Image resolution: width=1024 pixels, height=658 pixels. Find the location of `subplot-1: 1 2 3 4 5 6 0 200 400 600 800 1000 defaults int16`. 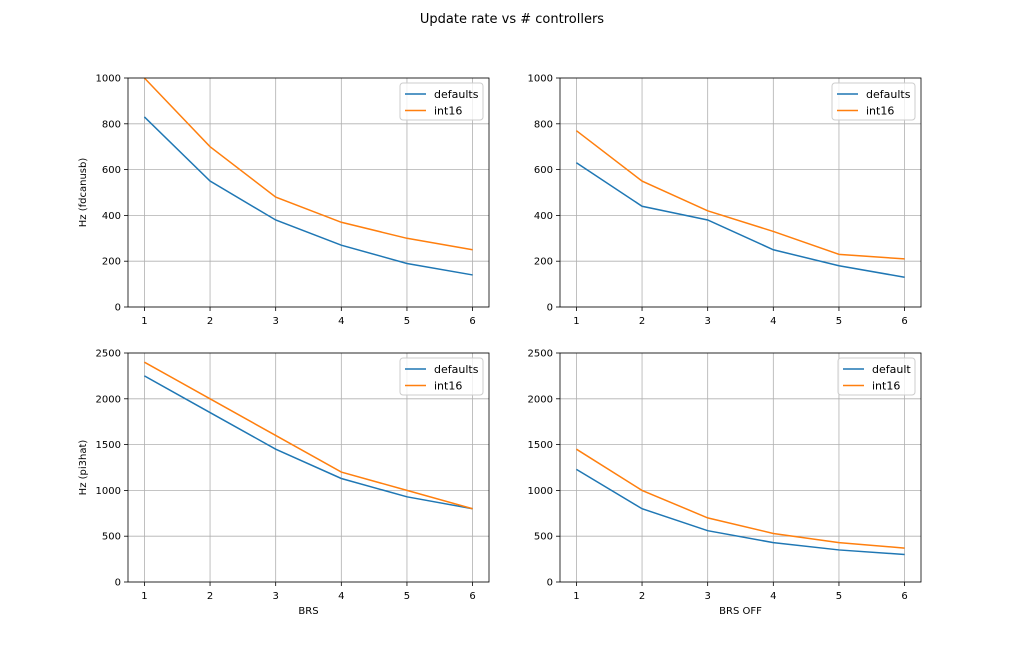

subplot-1: 1 2 3 4 5 6 0 200 400 600 800 1000 defaults int16 is located at coordinates (725, 200).